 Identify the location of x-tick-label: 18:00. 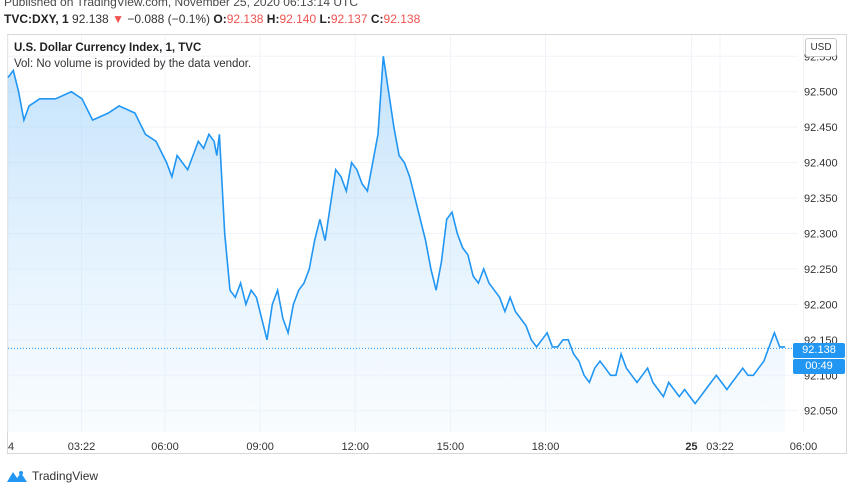
(546, 447).